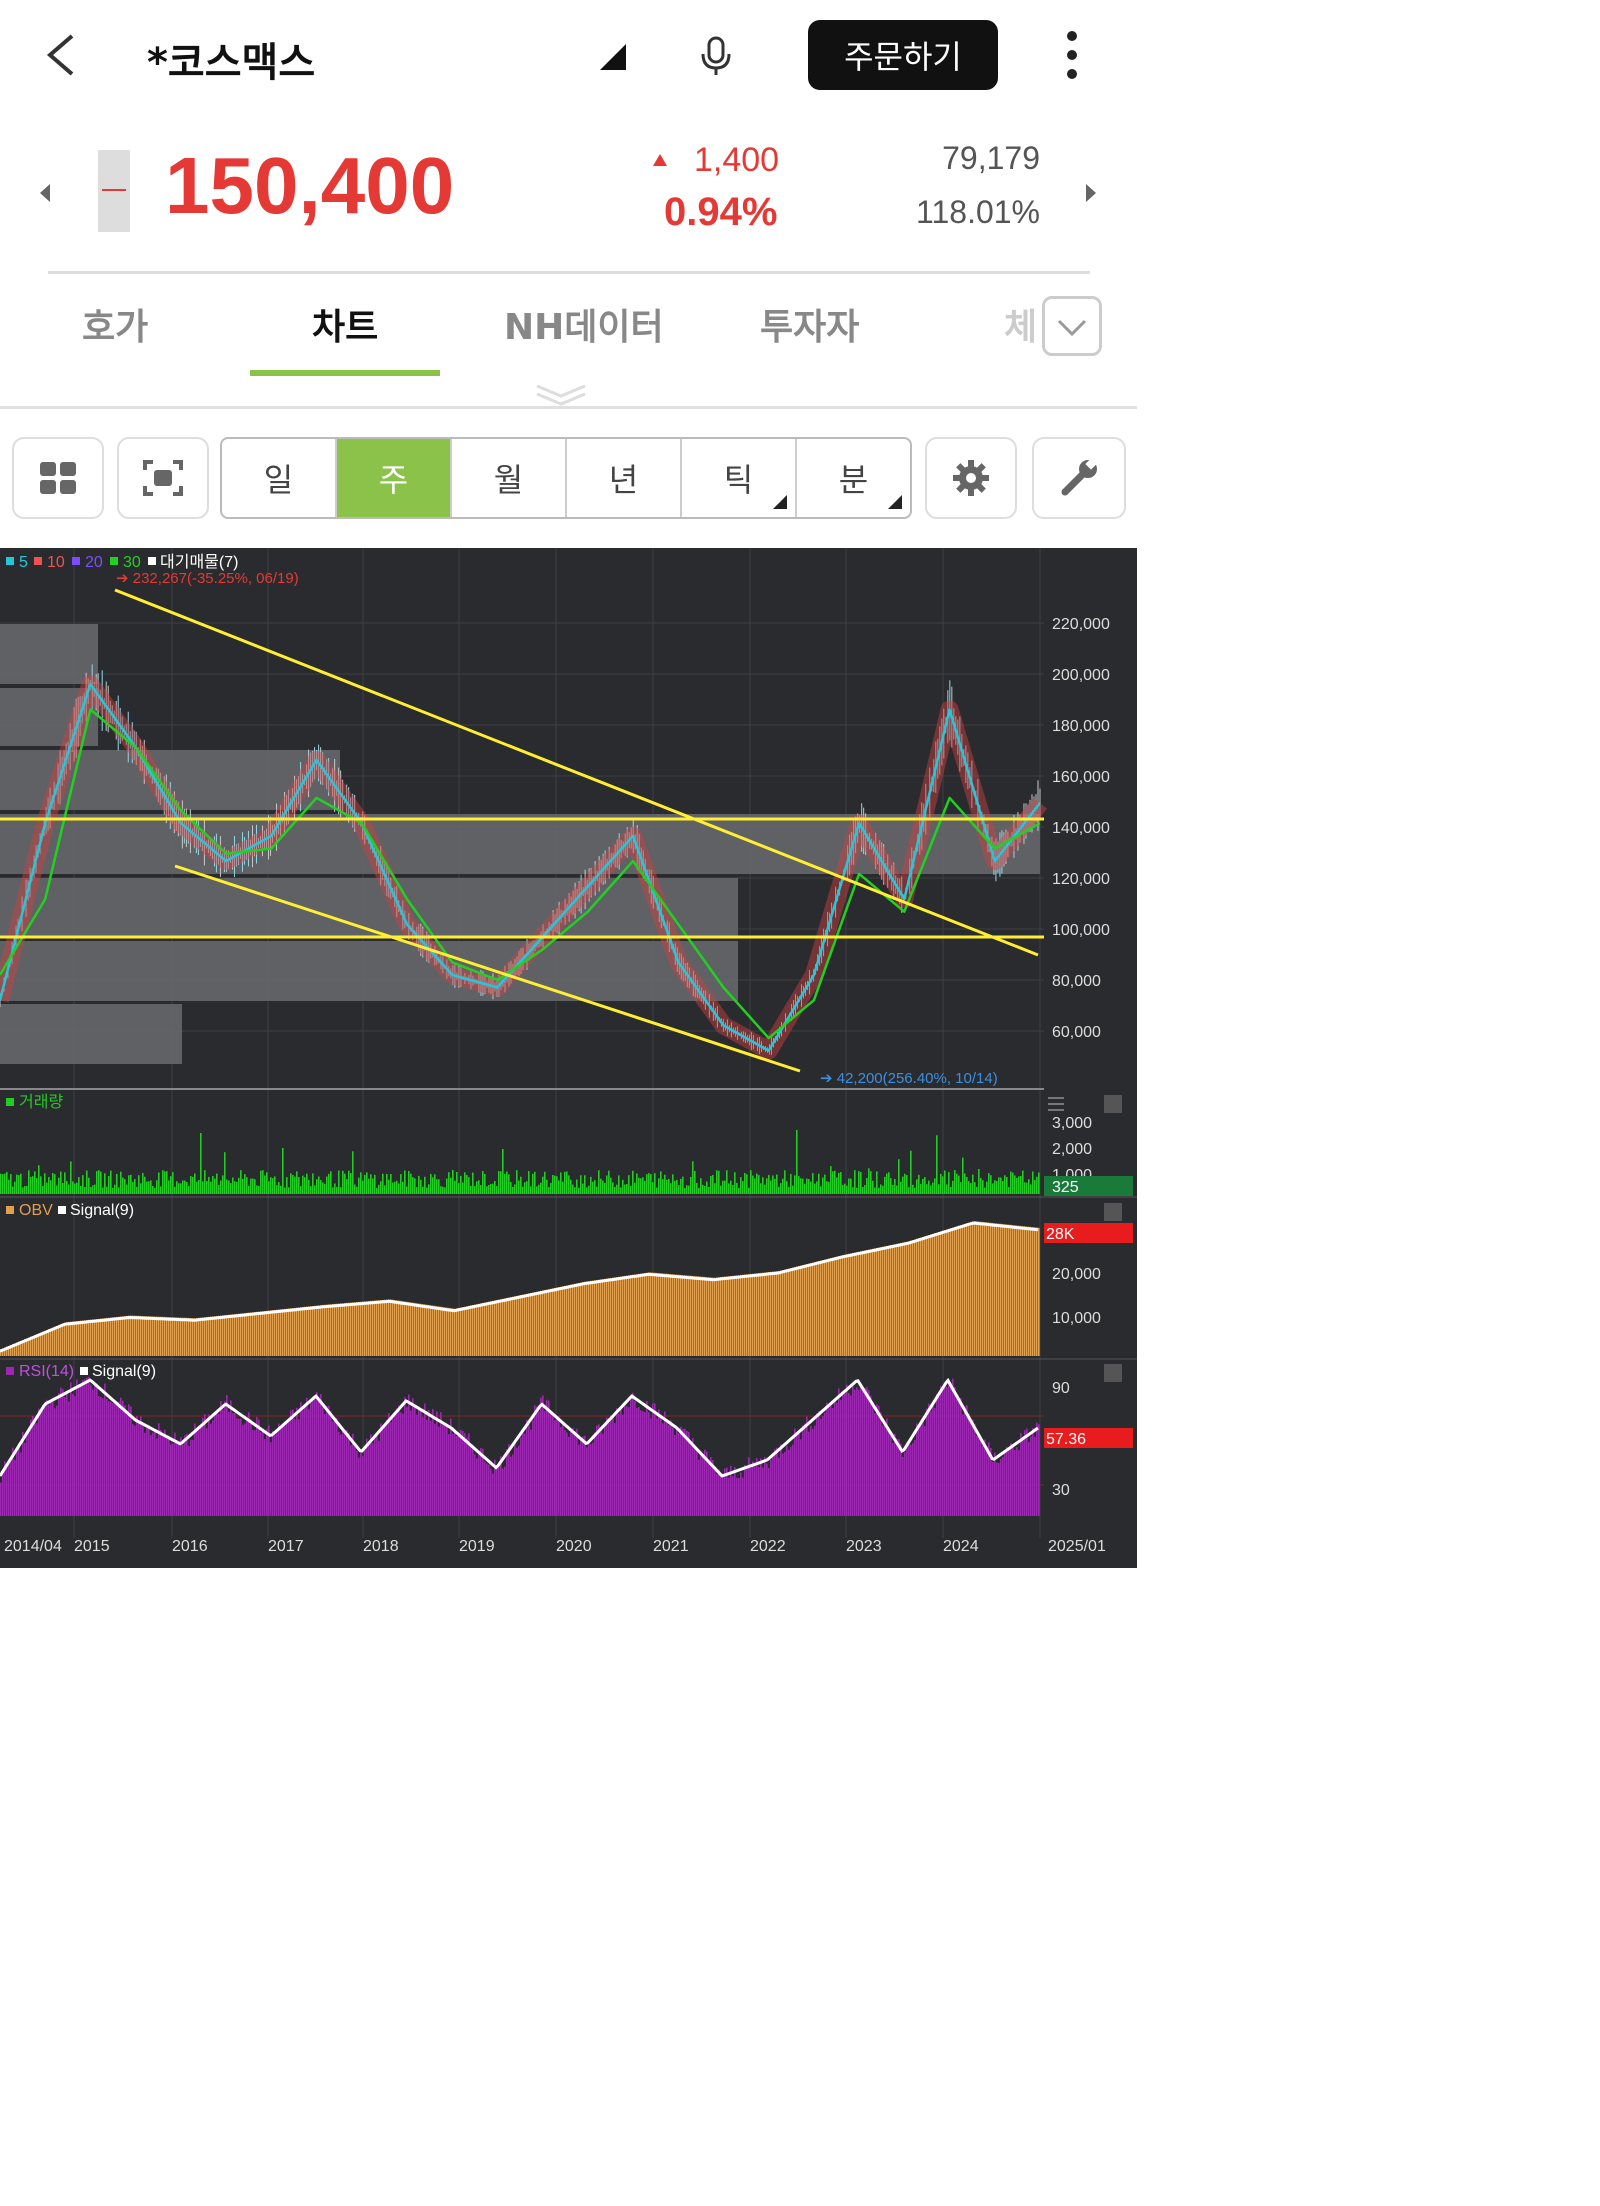 The image size is (1600, 2206). I want to click on prev-stock-icon, so click(45, 193).